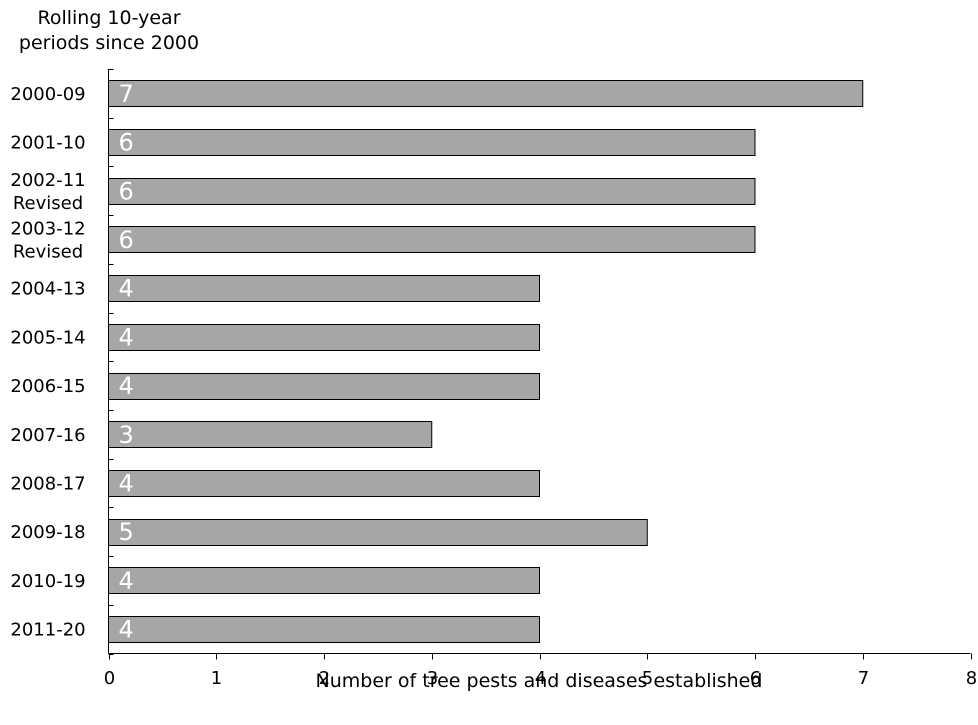 Image resolution: width=978 pixels, height=725 pixels. I want to click on x-tick-label: 7, so click(863, 678).